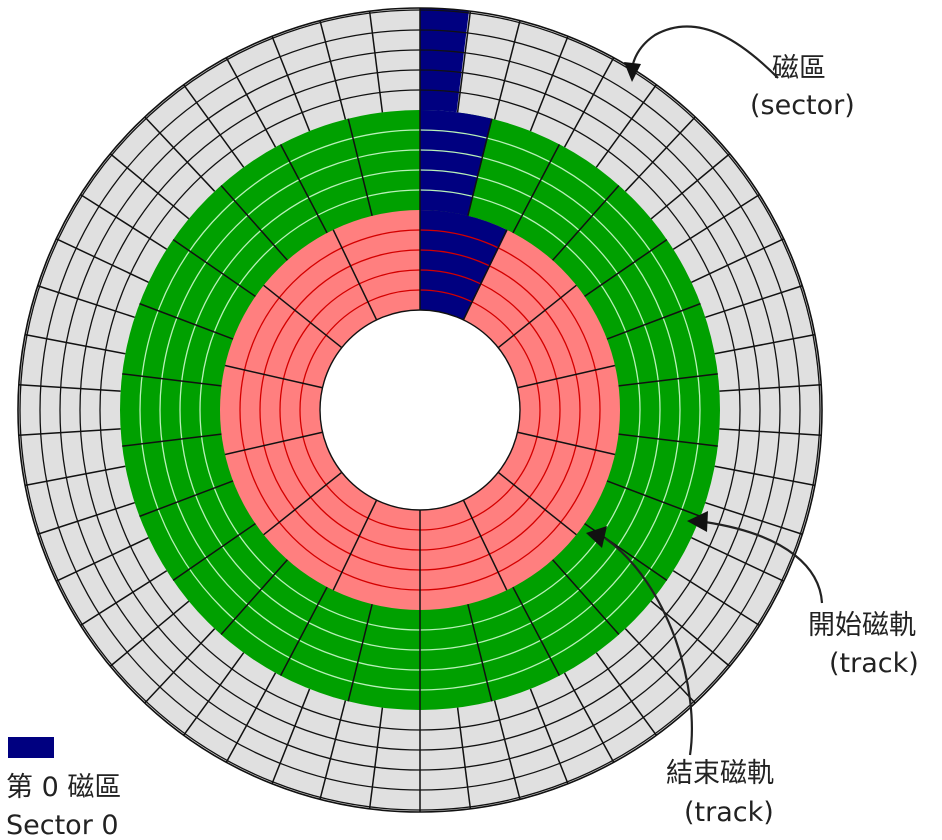 The width and height of the screenshot is (942, 840). What do you see at coordinates (701, 53) in the screenshot?
I see `arrow-sector-icon` at bounding box center [701, 53].